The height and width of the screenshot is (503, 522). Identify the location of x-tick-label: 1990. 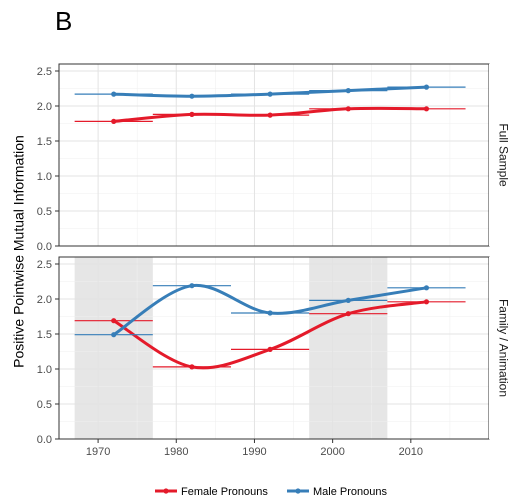
(254, 452).